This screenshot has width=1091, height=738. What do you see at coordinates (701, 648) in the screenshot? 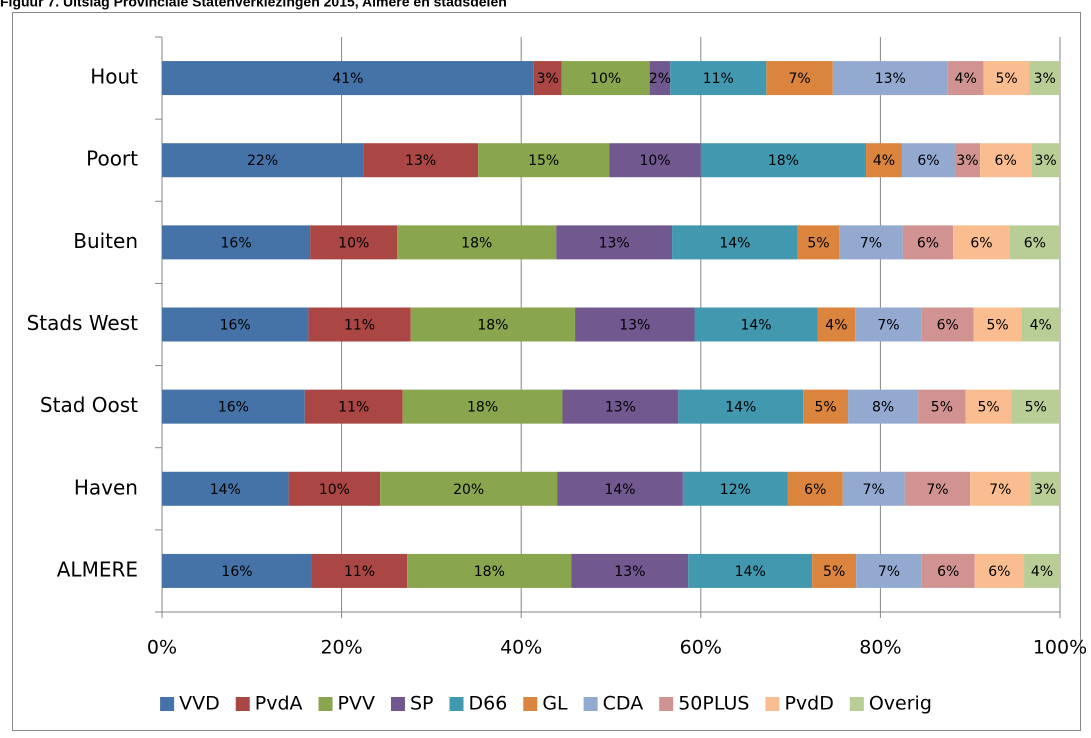
I see `x-tick-label: 60%` at bounding box center [701, 648].